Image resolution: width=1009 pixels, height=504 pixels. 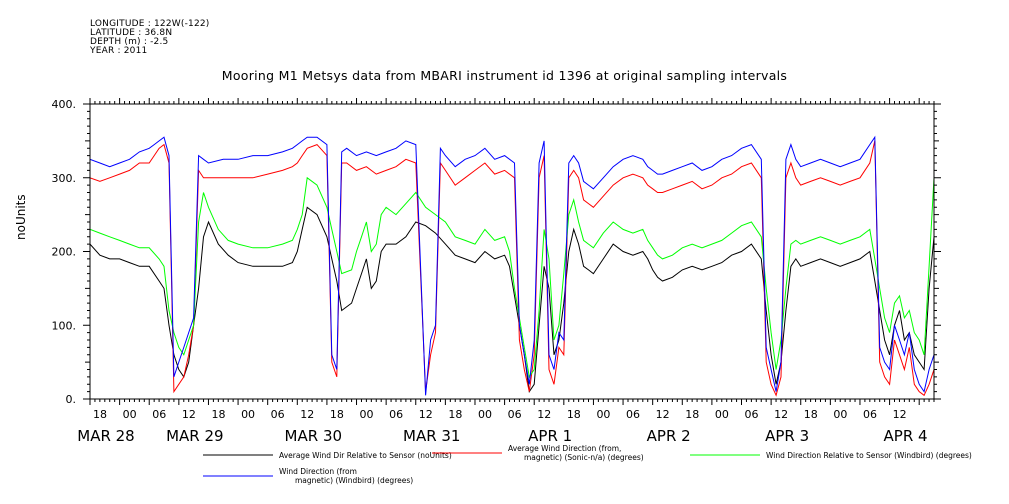 I want to click on y-tick-label: 100., so click(x=64, y=325).